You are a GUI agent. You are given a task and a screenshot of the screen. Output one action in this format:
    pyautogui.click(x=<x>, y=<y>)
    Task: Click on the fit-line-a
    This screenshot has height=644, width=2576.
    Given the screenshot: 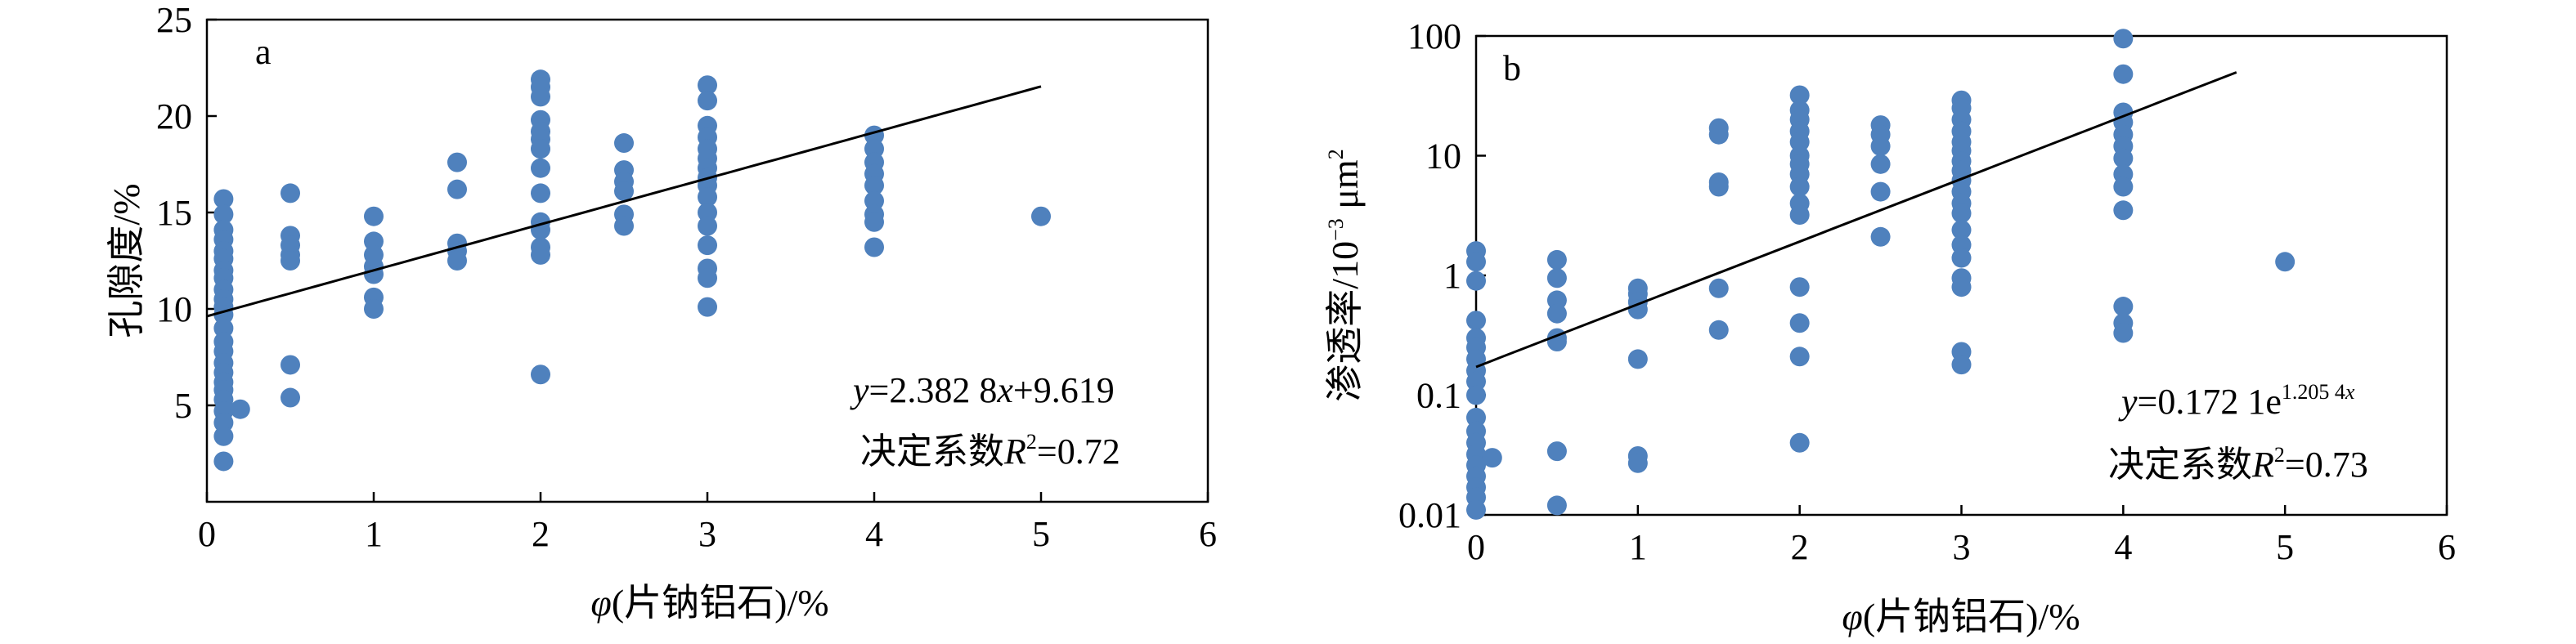 What is the action you would take?
    pyautogui.click(x=624, y=201)
    